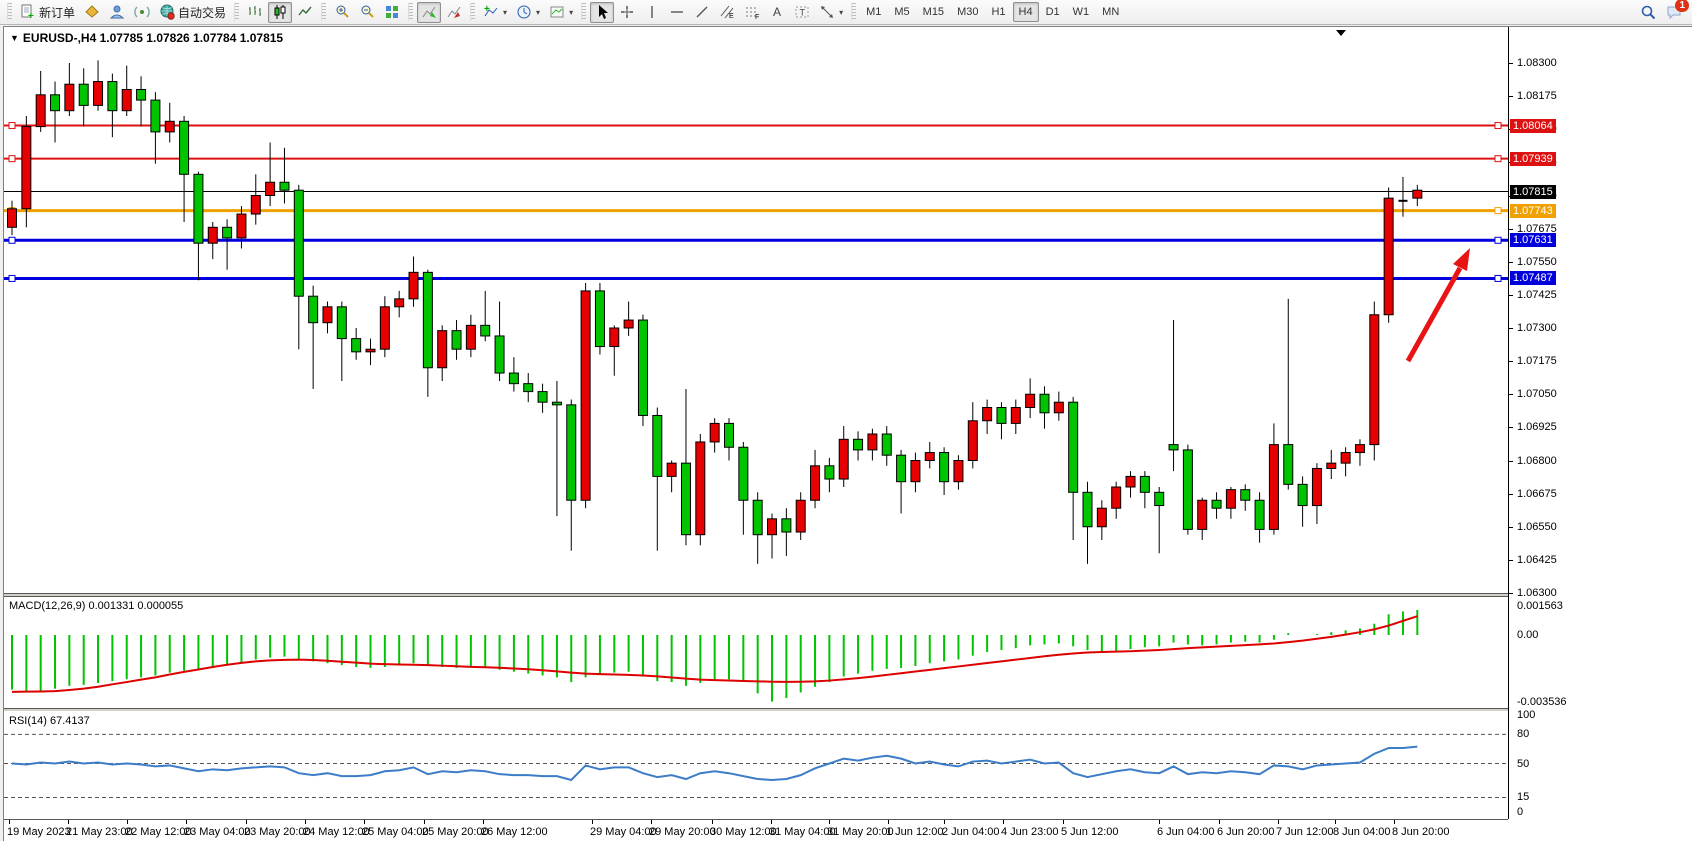 The height and width of the screenshot is (842, 1692). What do you see at coordinates (627, 12) in the screenshot?
I see `crosshair-tool-button` at bounding box center [627, 12].